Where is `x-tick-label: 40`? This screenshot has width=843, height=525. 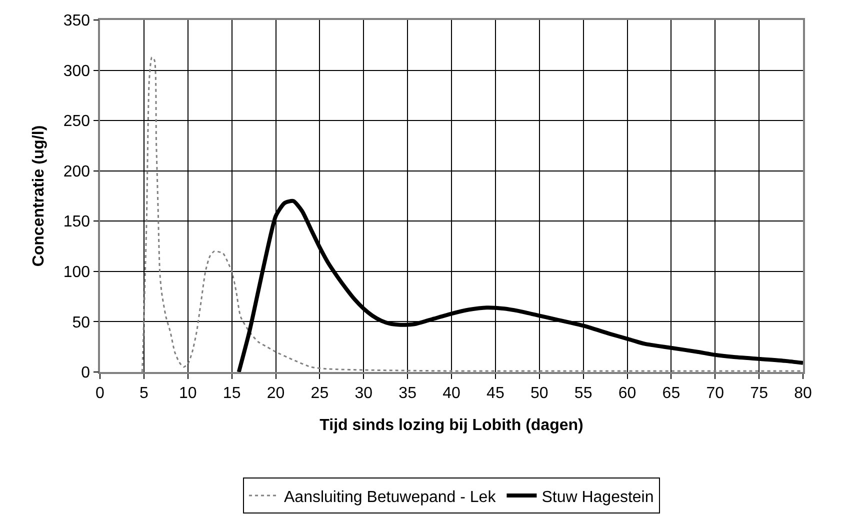
x-tick-label: 40 is located at coordinates (451, 393).